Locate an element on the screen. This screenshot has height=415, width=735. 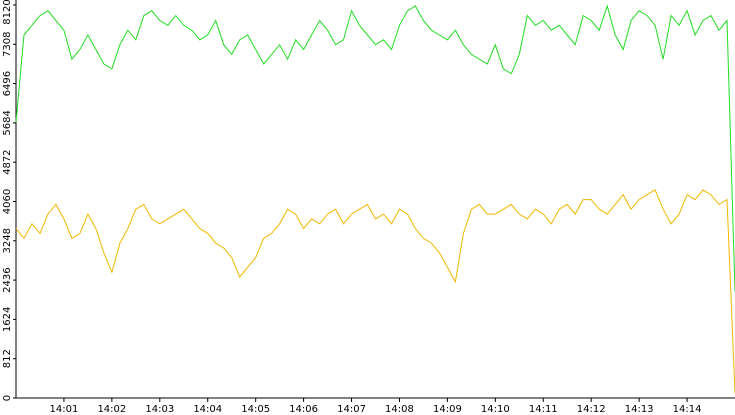
y-tick-label: 5684 is located at coordinates (7, 122).